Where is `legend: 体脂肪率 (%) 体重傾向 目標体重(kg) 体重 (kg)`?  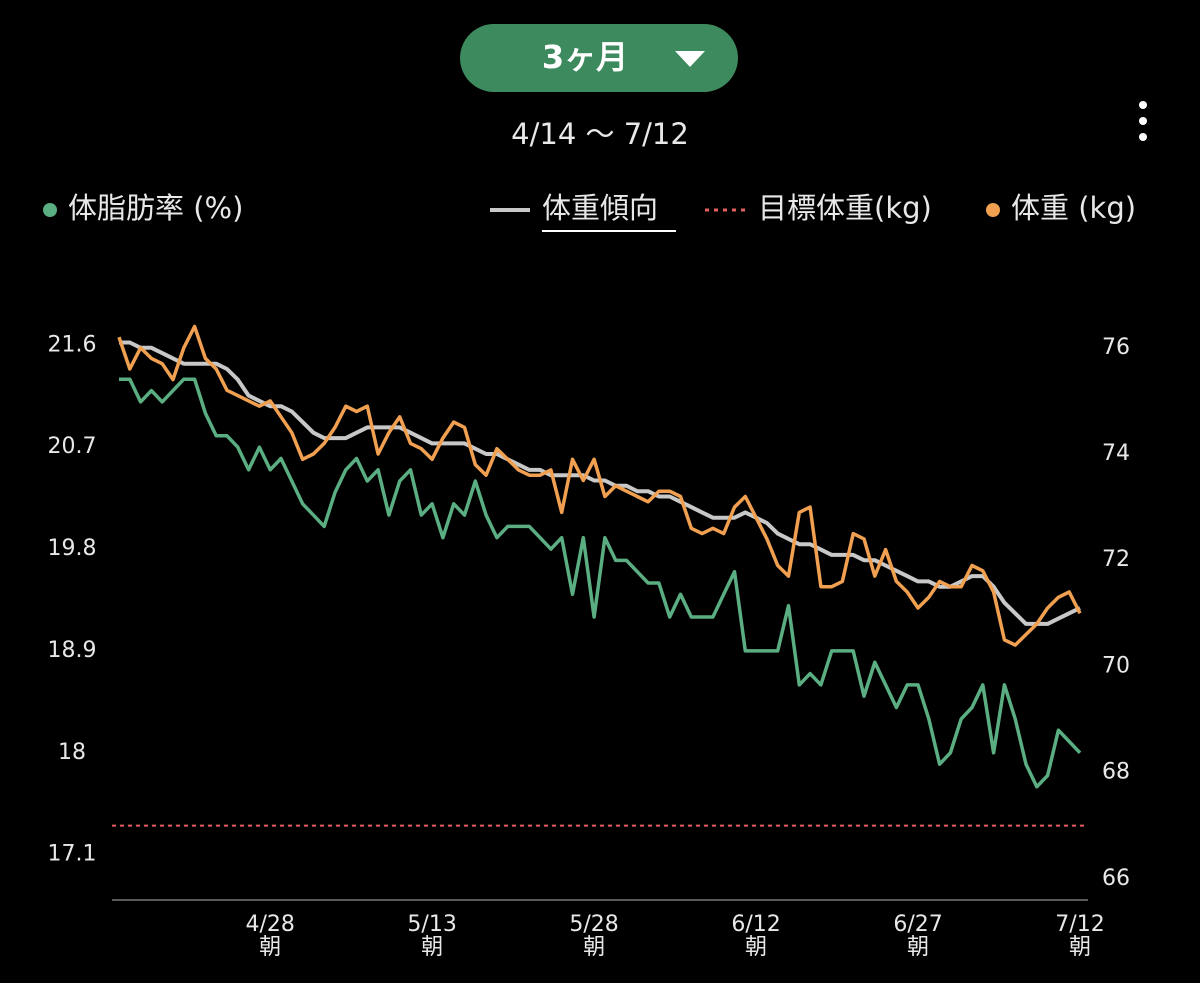 legend: 体脂肪率 (%) 体重傾向 目標体重(kg) 体重 (kg) is located at coordinates (589, 211).